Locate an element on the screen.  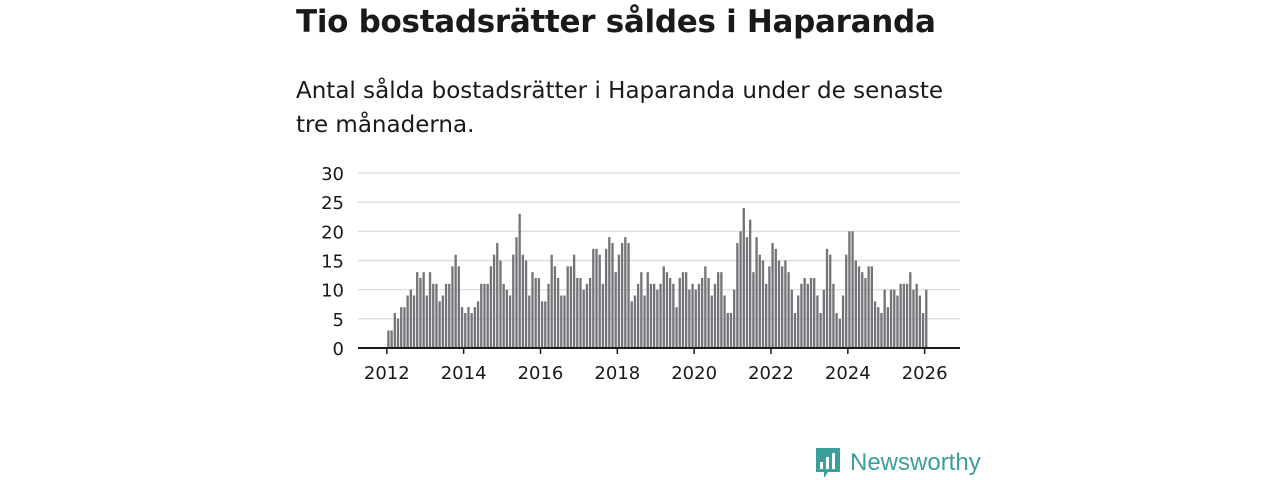
y-tick-label: 10 is located at coordinates (332, 291).